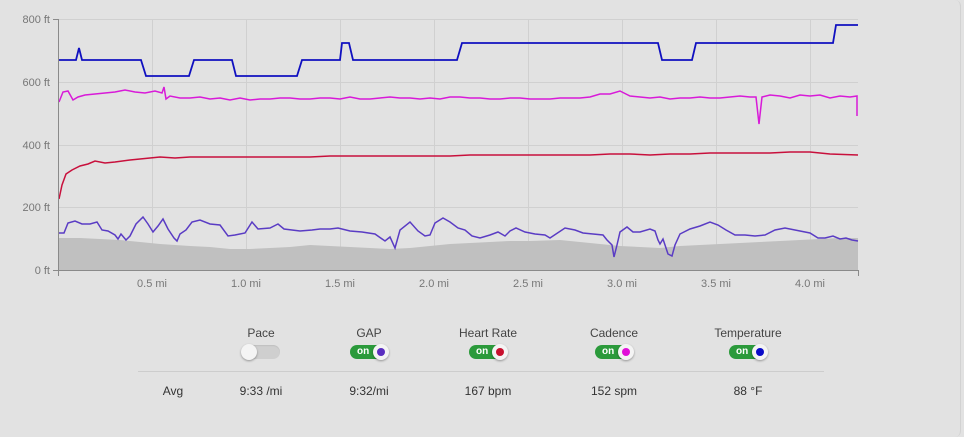 This screenshot has height=437, width=964. I want to click on toggle-pace: Pace, so click(261, 344).